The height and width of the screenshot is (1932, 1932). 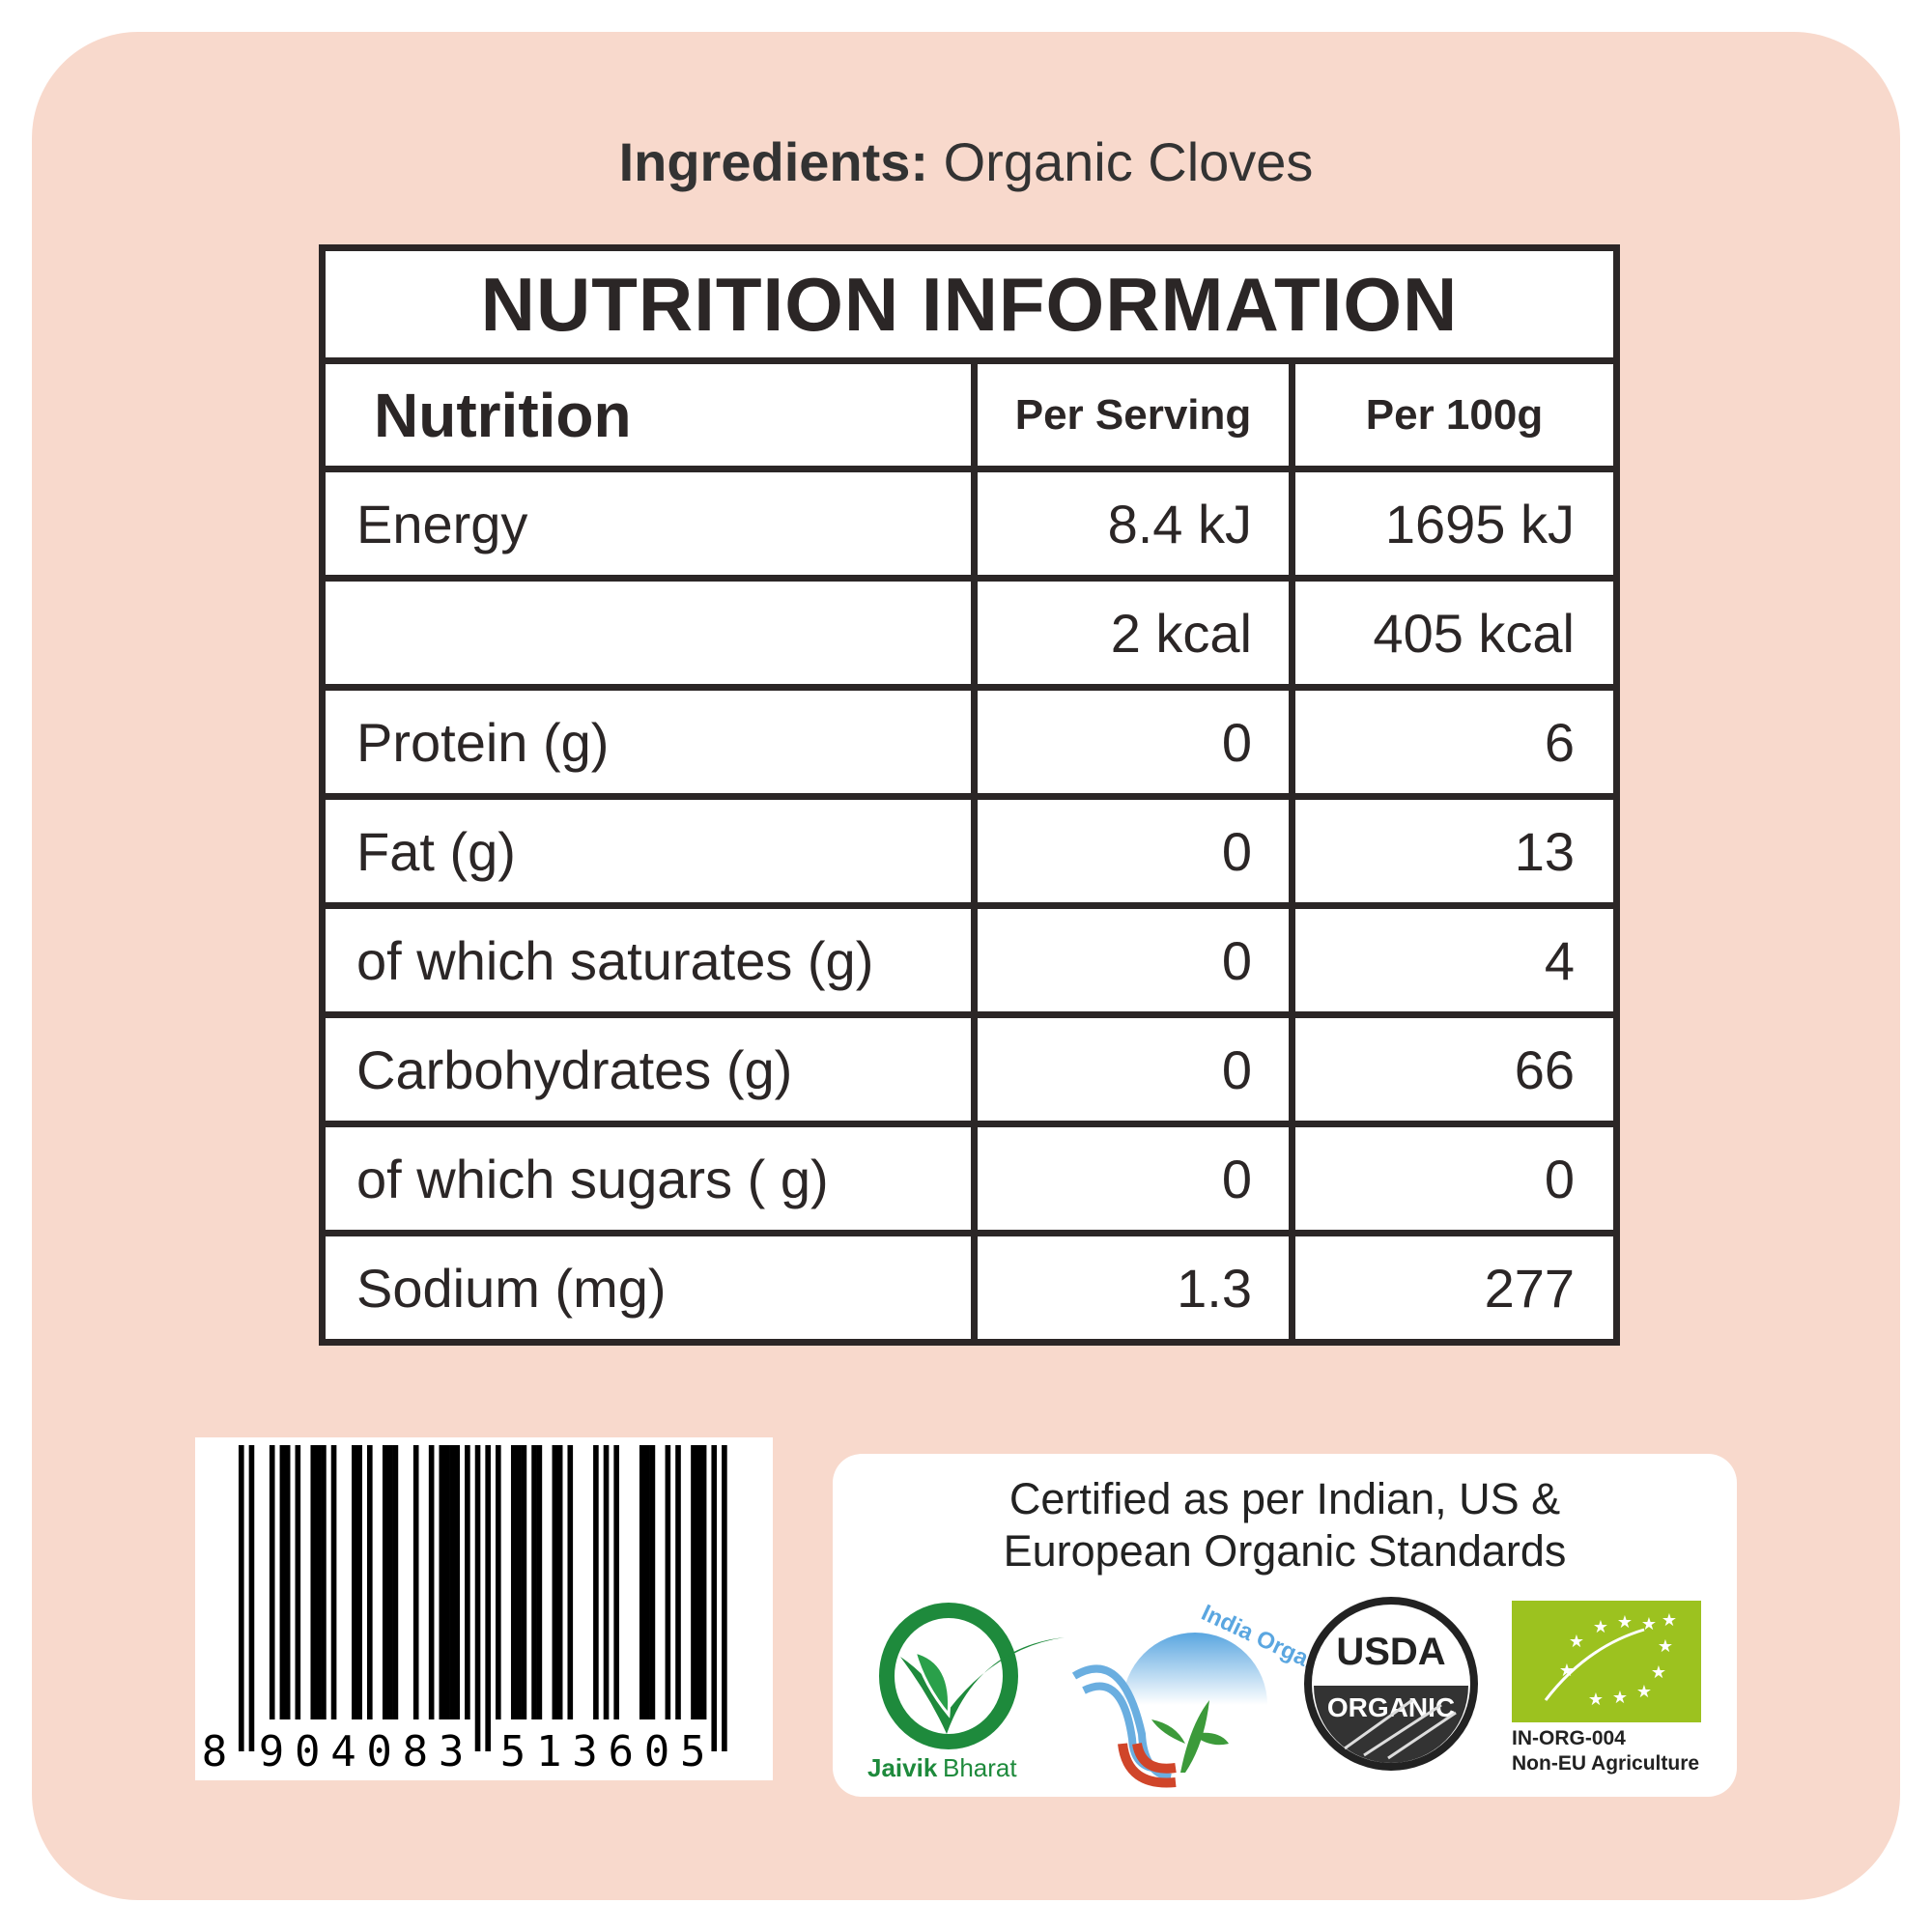 What do you see at coordinates (1454, 1178) in the screenshot?
I see `per-100g-value: 0` at bounding box center [1454, 1178].